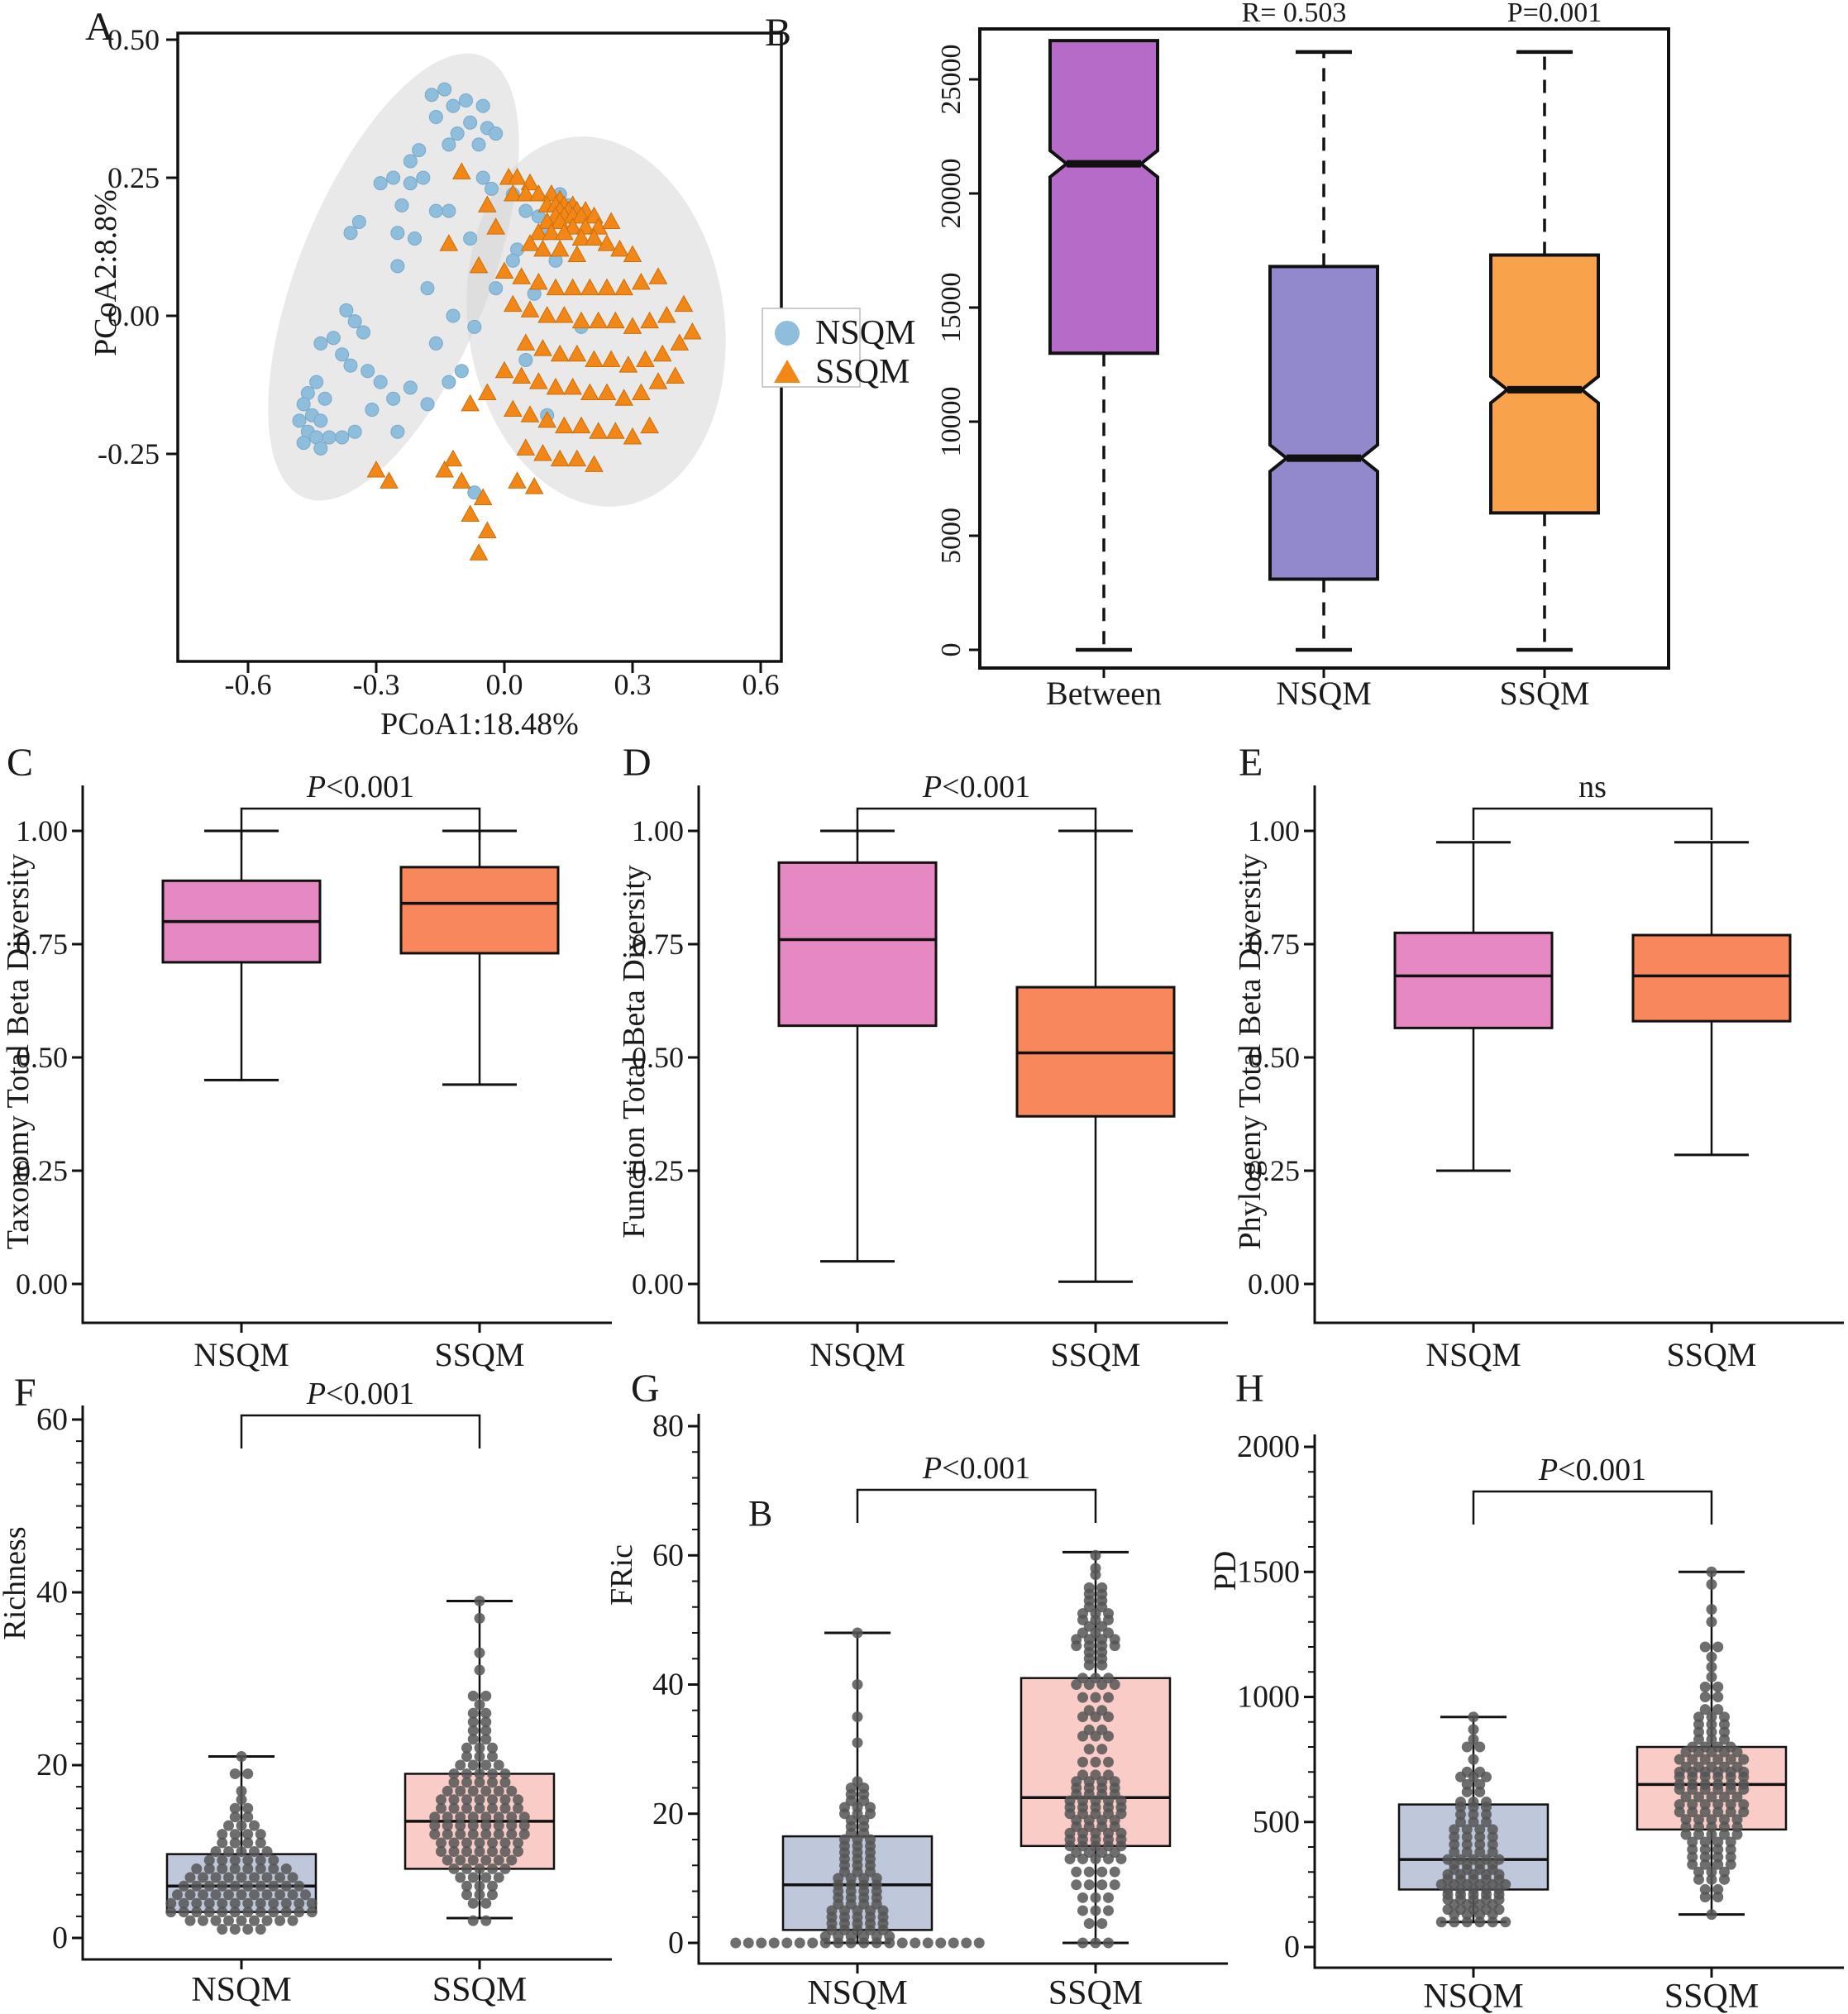  What do you see at coordinates (1103, 345) in the screenshot?
I see `box-between` at bounding box center [1103, 345].